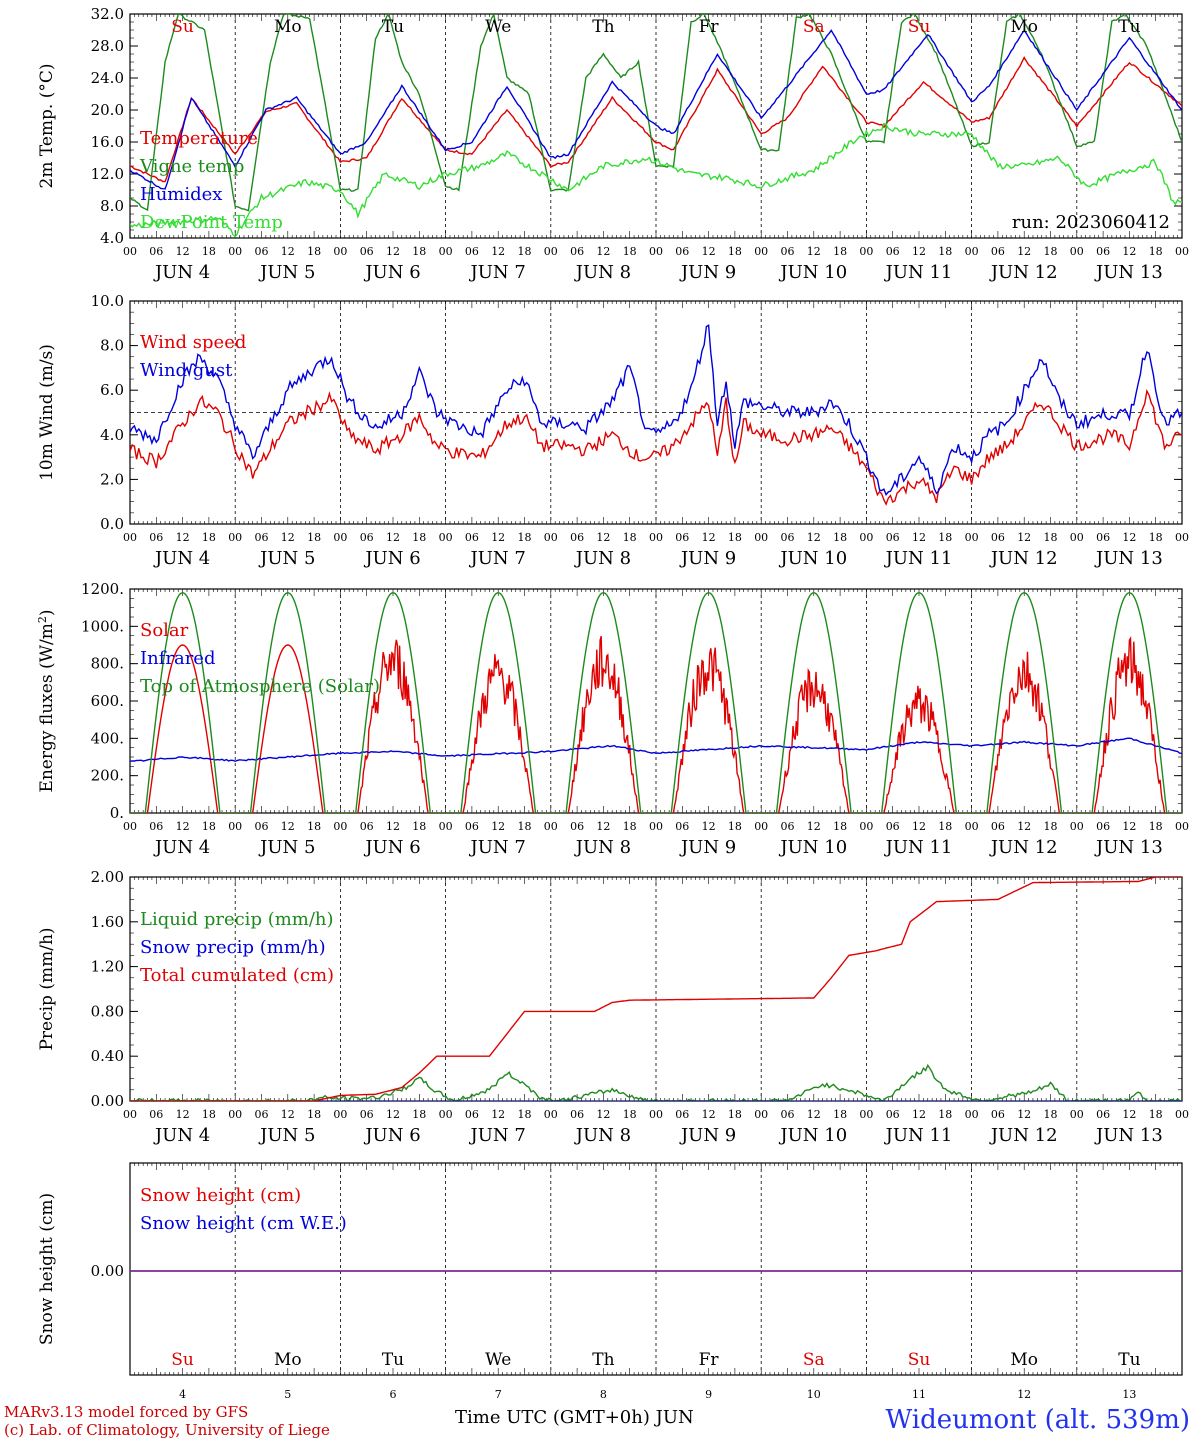 The image size is (1194, 1440). What do you see at coordinates (164, 630) in the screenshot?
I see `legend-entry: Solar` at bounding box center [164, 630].